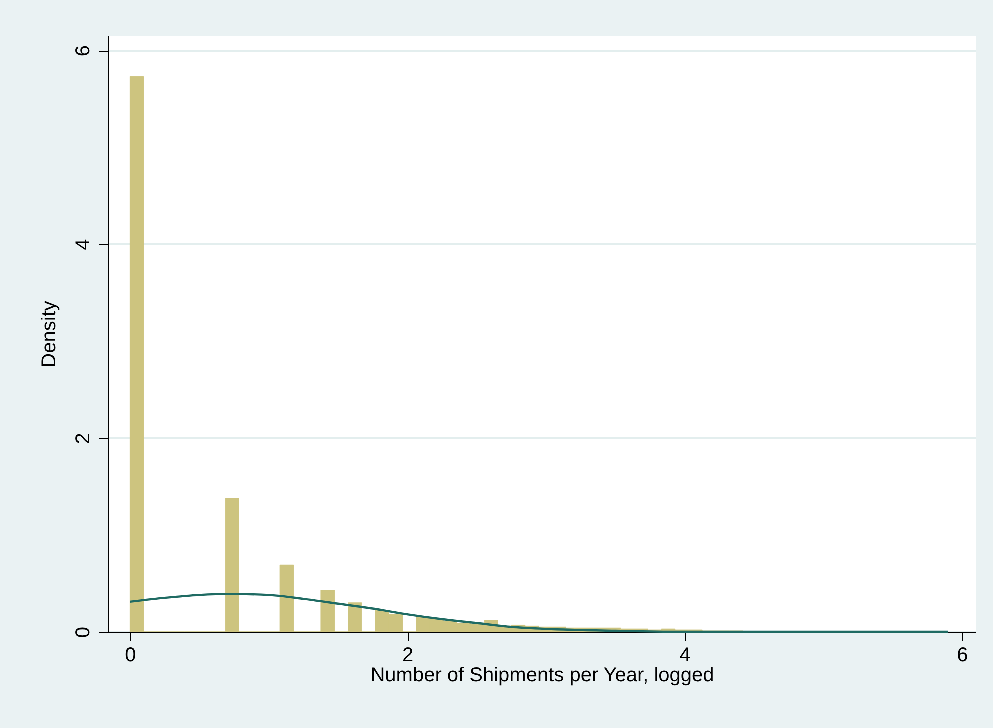 The image size is (993, 728). I want to click on x-axis-title: Number of Shipments per Year, logged, so click(542, 675).